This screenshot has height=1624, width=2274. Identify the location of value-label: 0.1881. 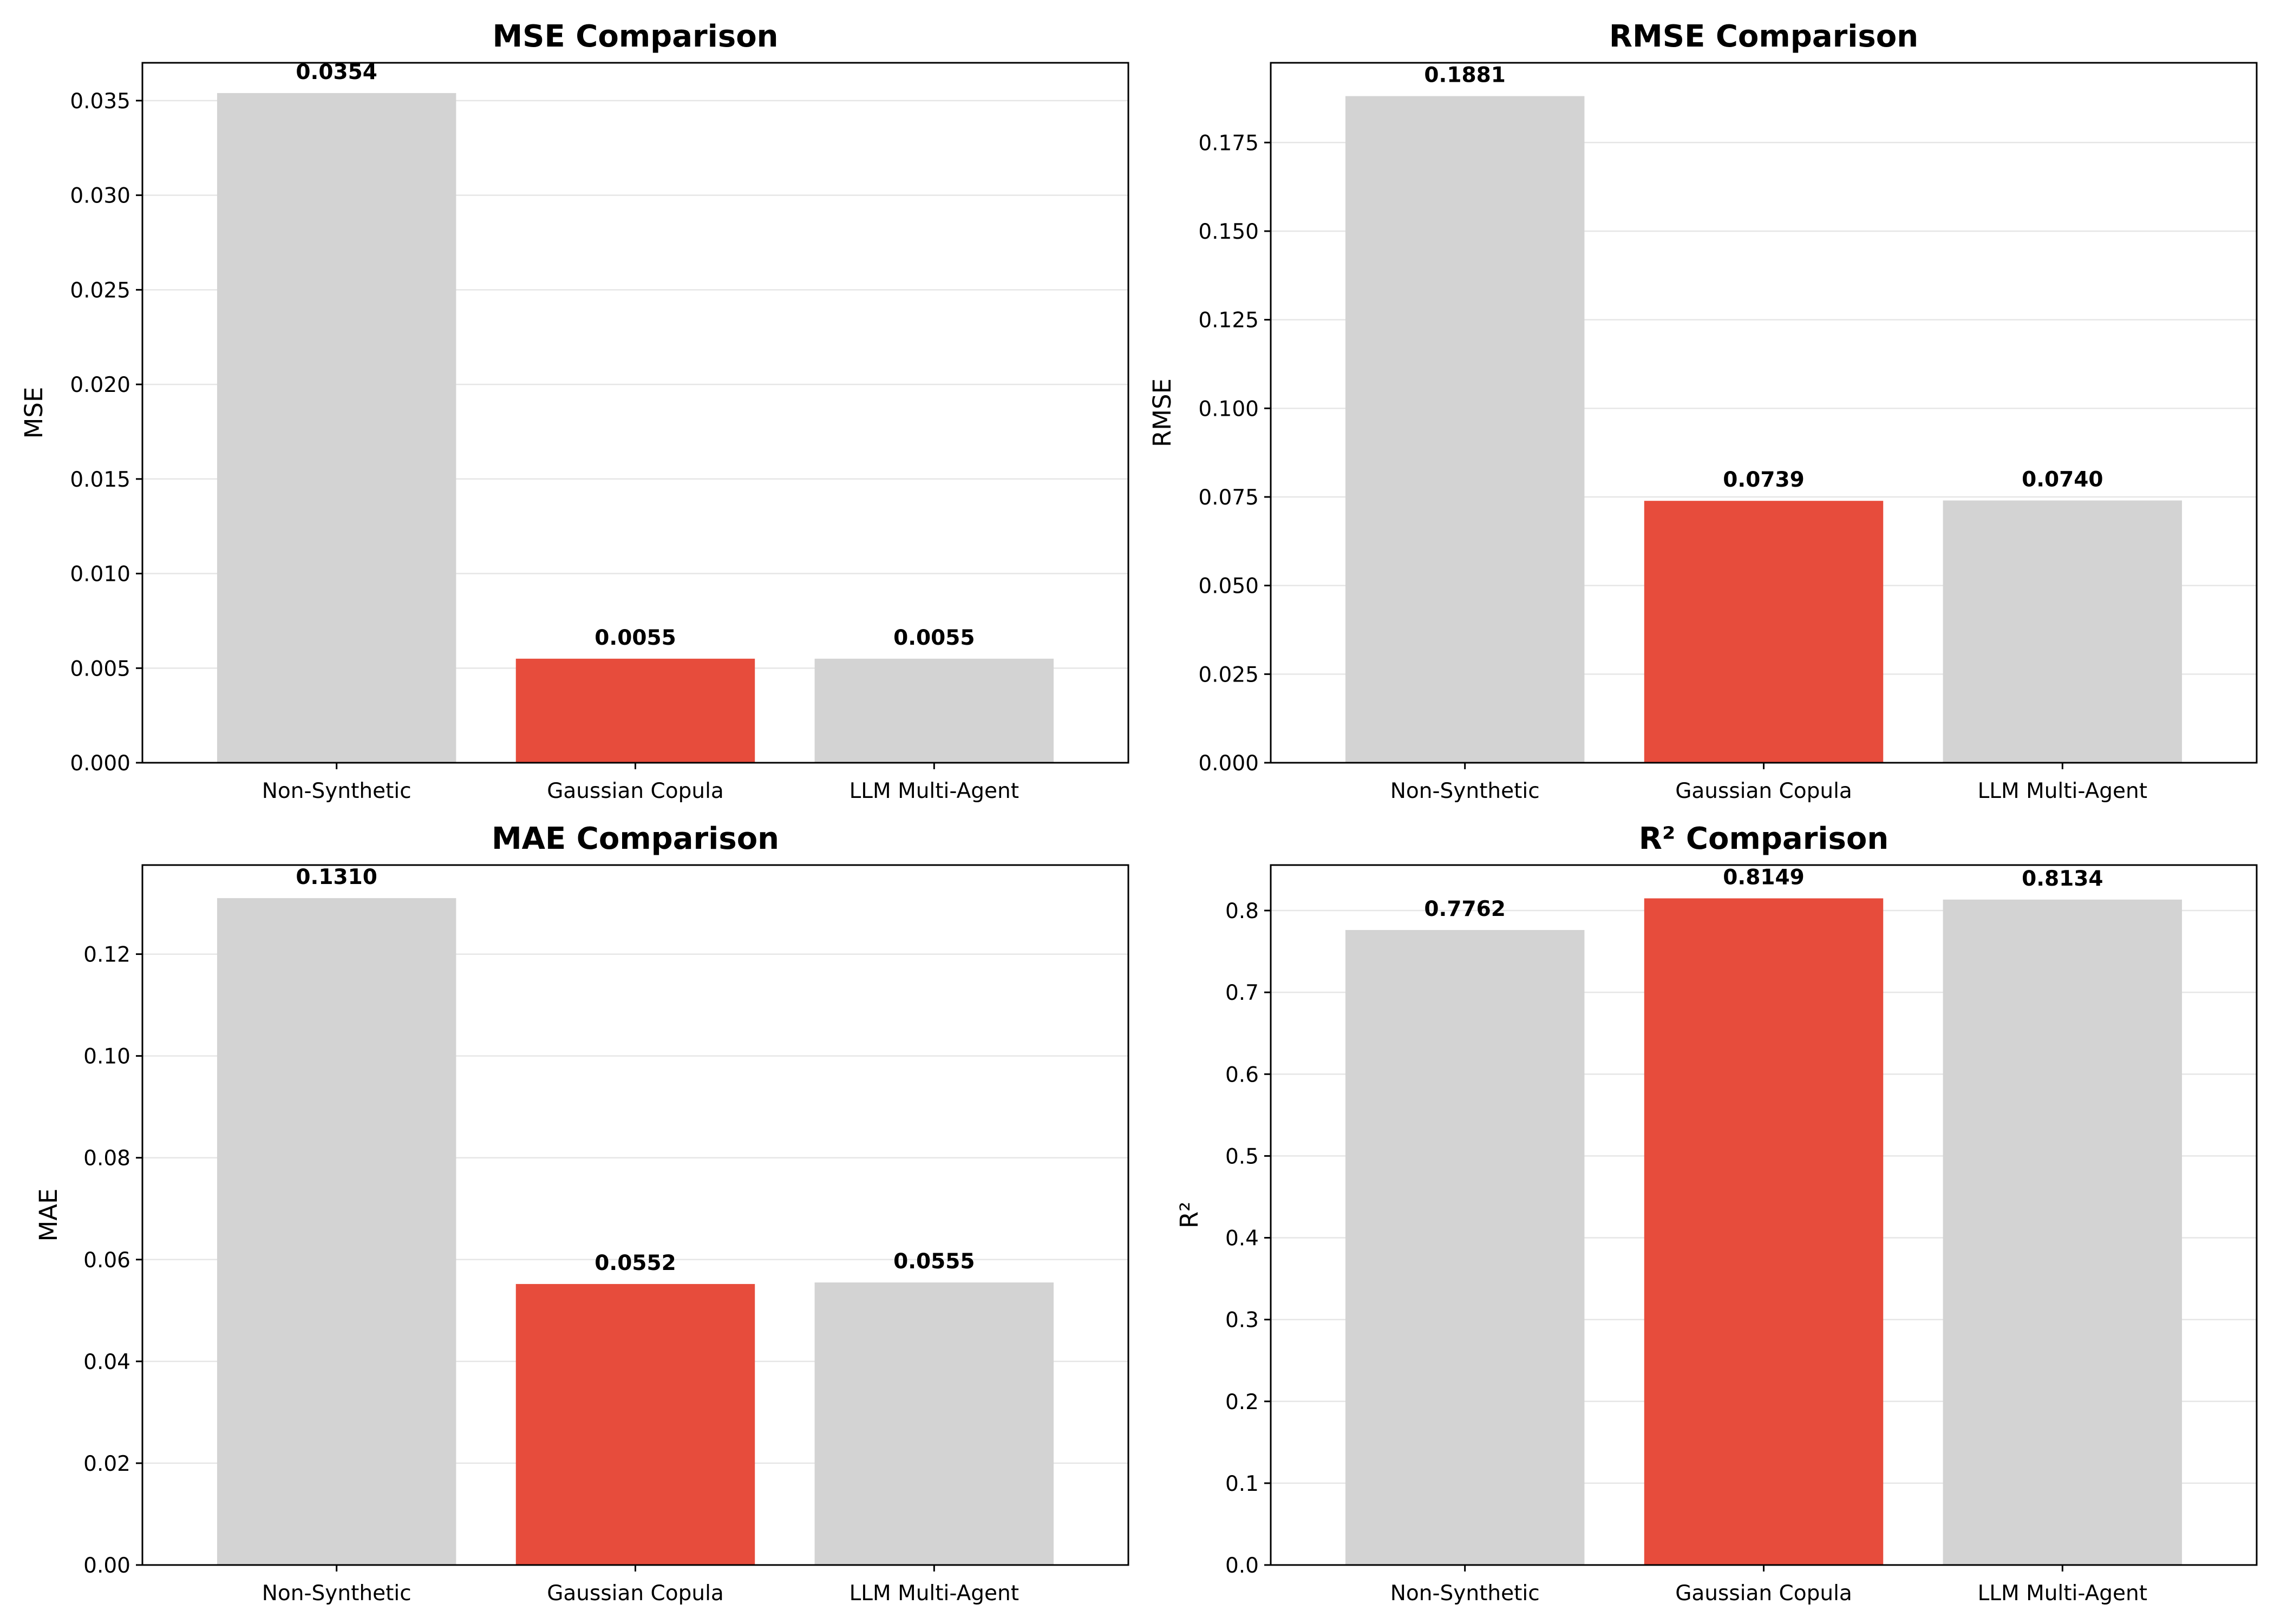
(1465, 76).